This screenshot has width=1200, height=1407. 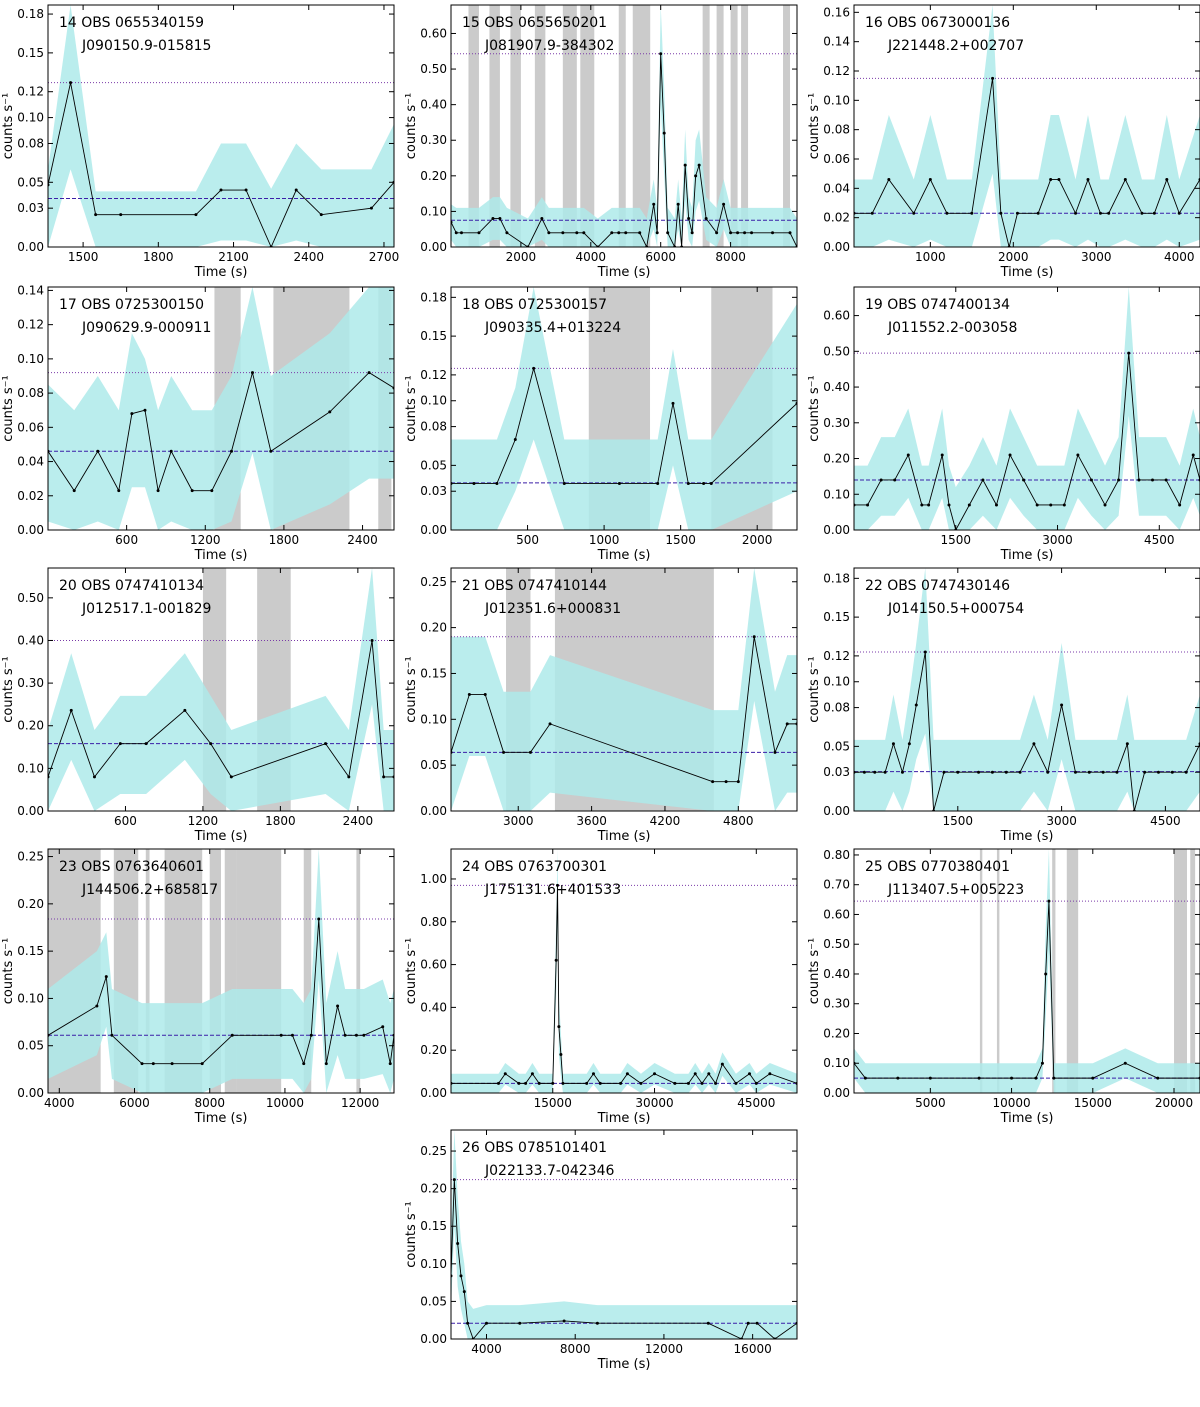 I want to click on xtick-label: 2000, so click(x=1013, y=257).